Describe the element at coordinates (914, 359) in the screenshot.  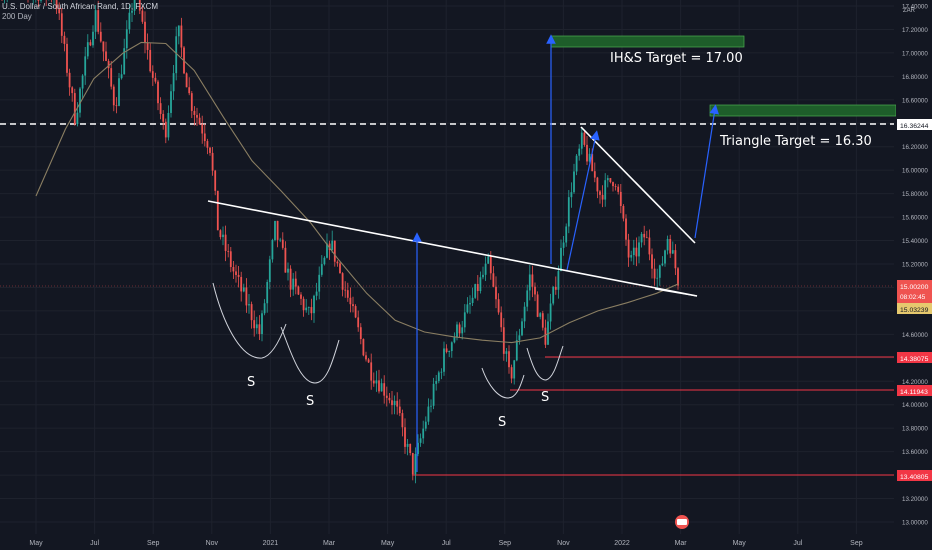
I see `level-1-value: 14.38075` at that location.